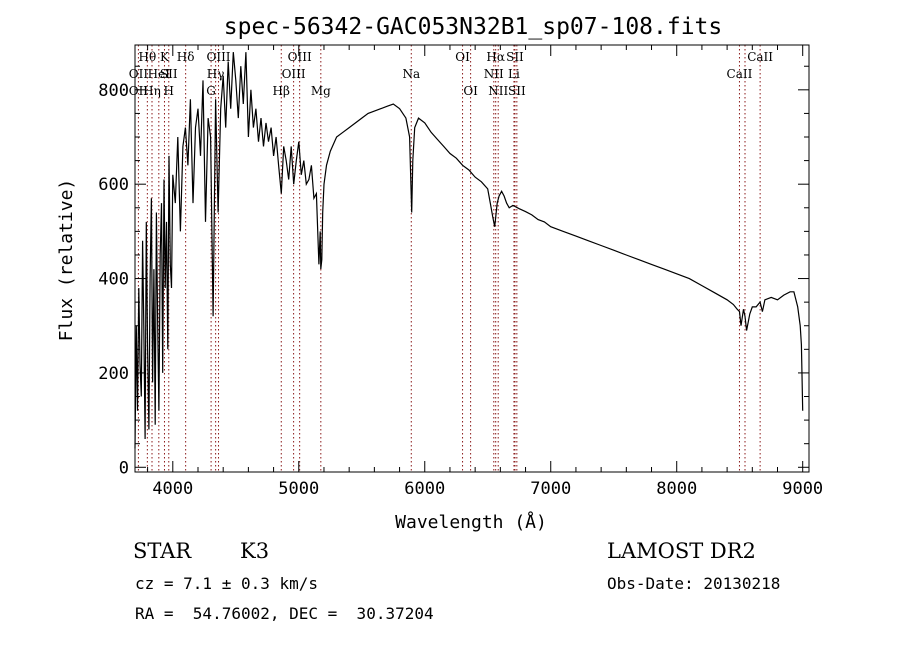 Image resolution: width=900 pixels, height=649 pixels. I want to click on line-label: Mg, so click(321, 91).